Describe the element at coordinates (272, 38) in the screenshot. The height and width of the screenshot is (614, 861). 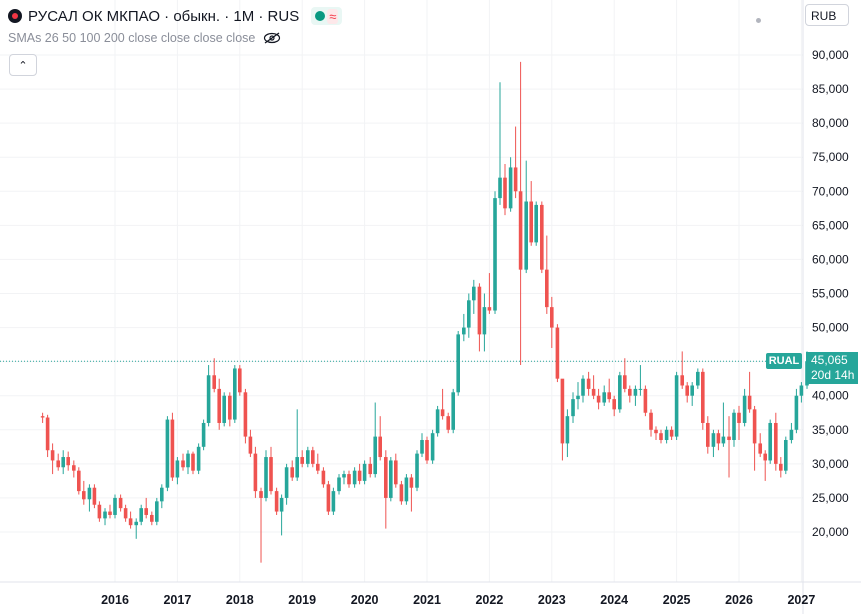
I see `eye-off-icon` at that location.